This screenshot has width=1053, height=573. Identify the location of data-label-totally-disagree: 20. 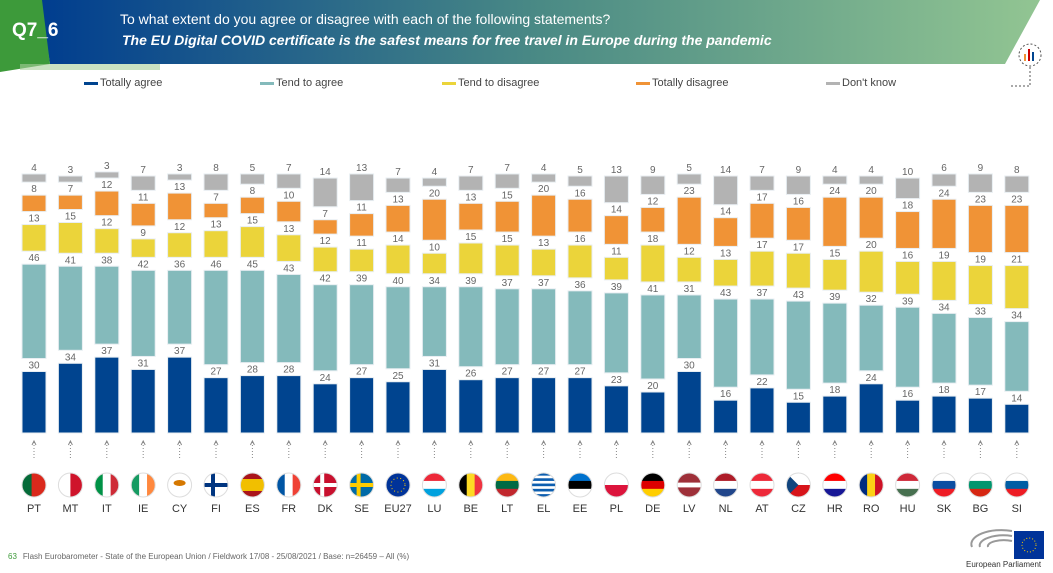
(544, 189).